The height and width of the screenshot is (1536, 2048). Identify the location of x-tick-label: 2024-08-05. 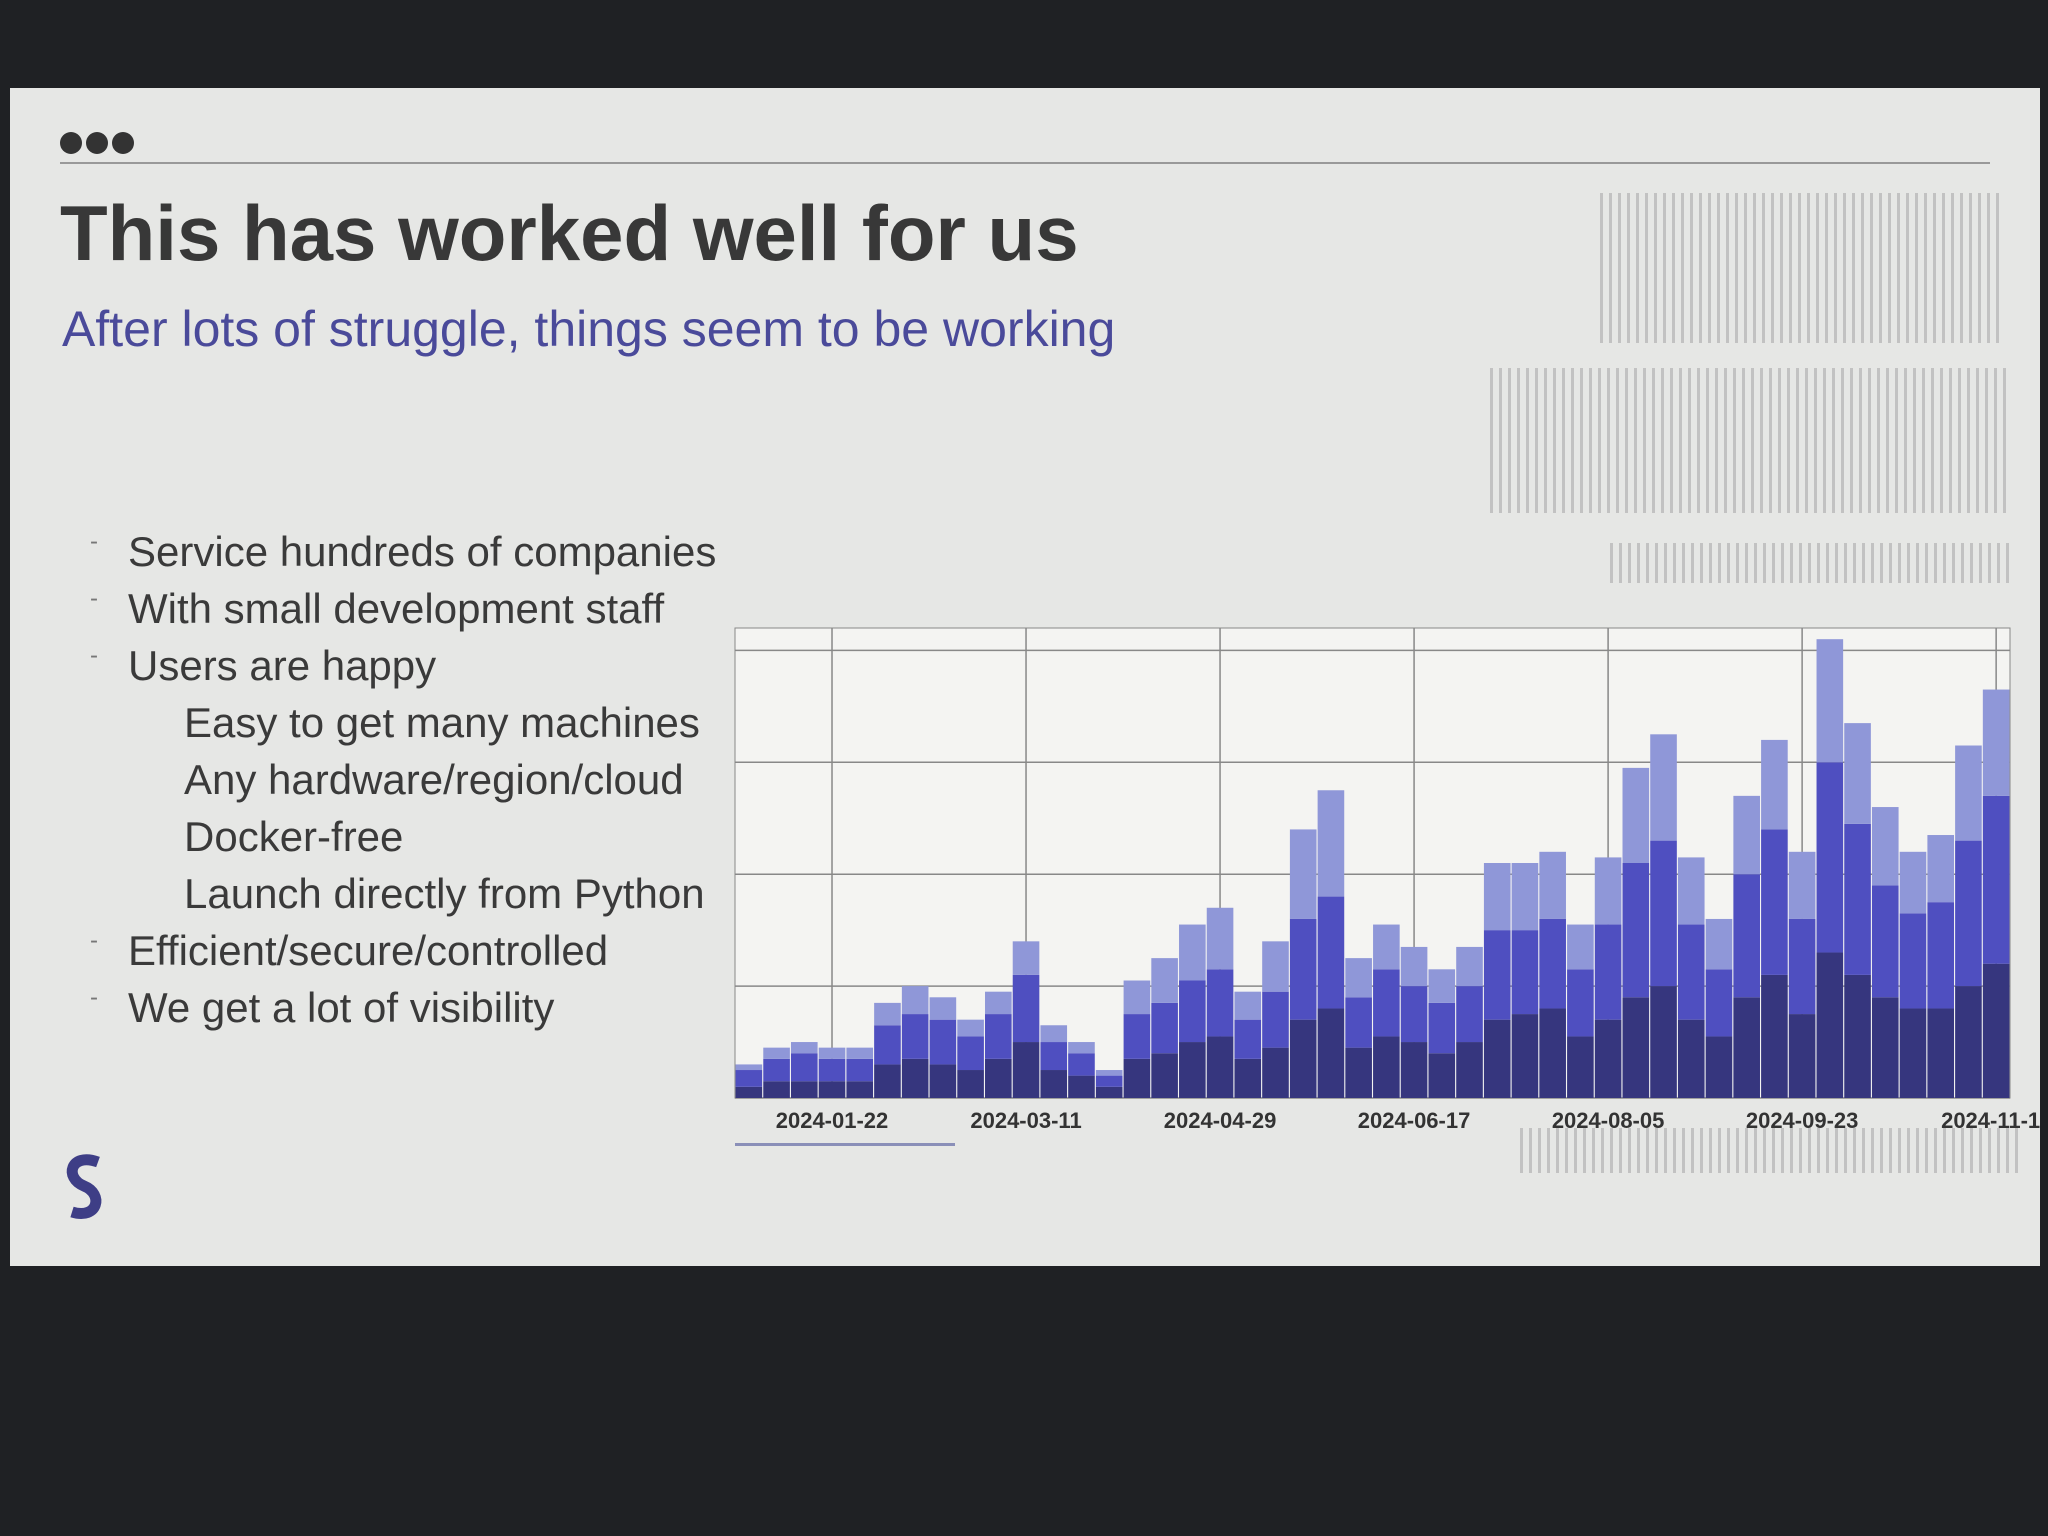
(1608, 1120).